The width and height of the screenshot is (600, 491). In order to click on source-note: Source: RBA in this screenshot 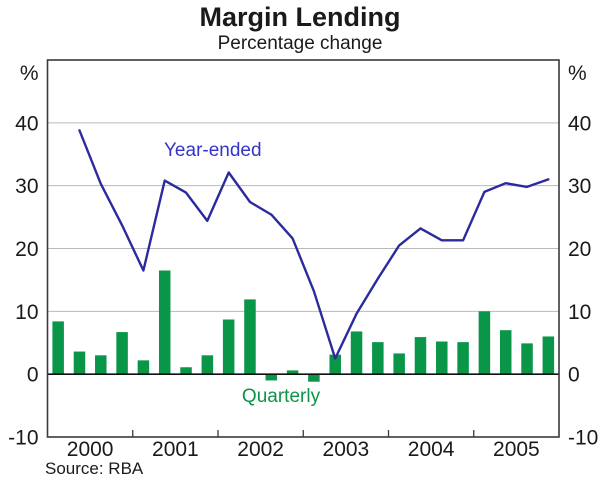, I will do `click(94, 468)`.